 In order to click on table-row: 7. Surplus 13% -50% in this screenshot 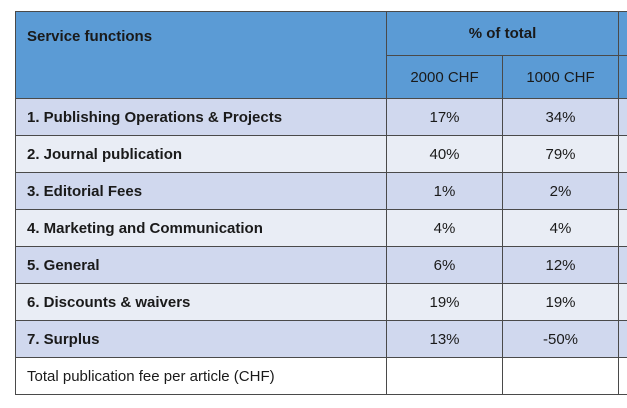, I will do `click(321, 339)`.